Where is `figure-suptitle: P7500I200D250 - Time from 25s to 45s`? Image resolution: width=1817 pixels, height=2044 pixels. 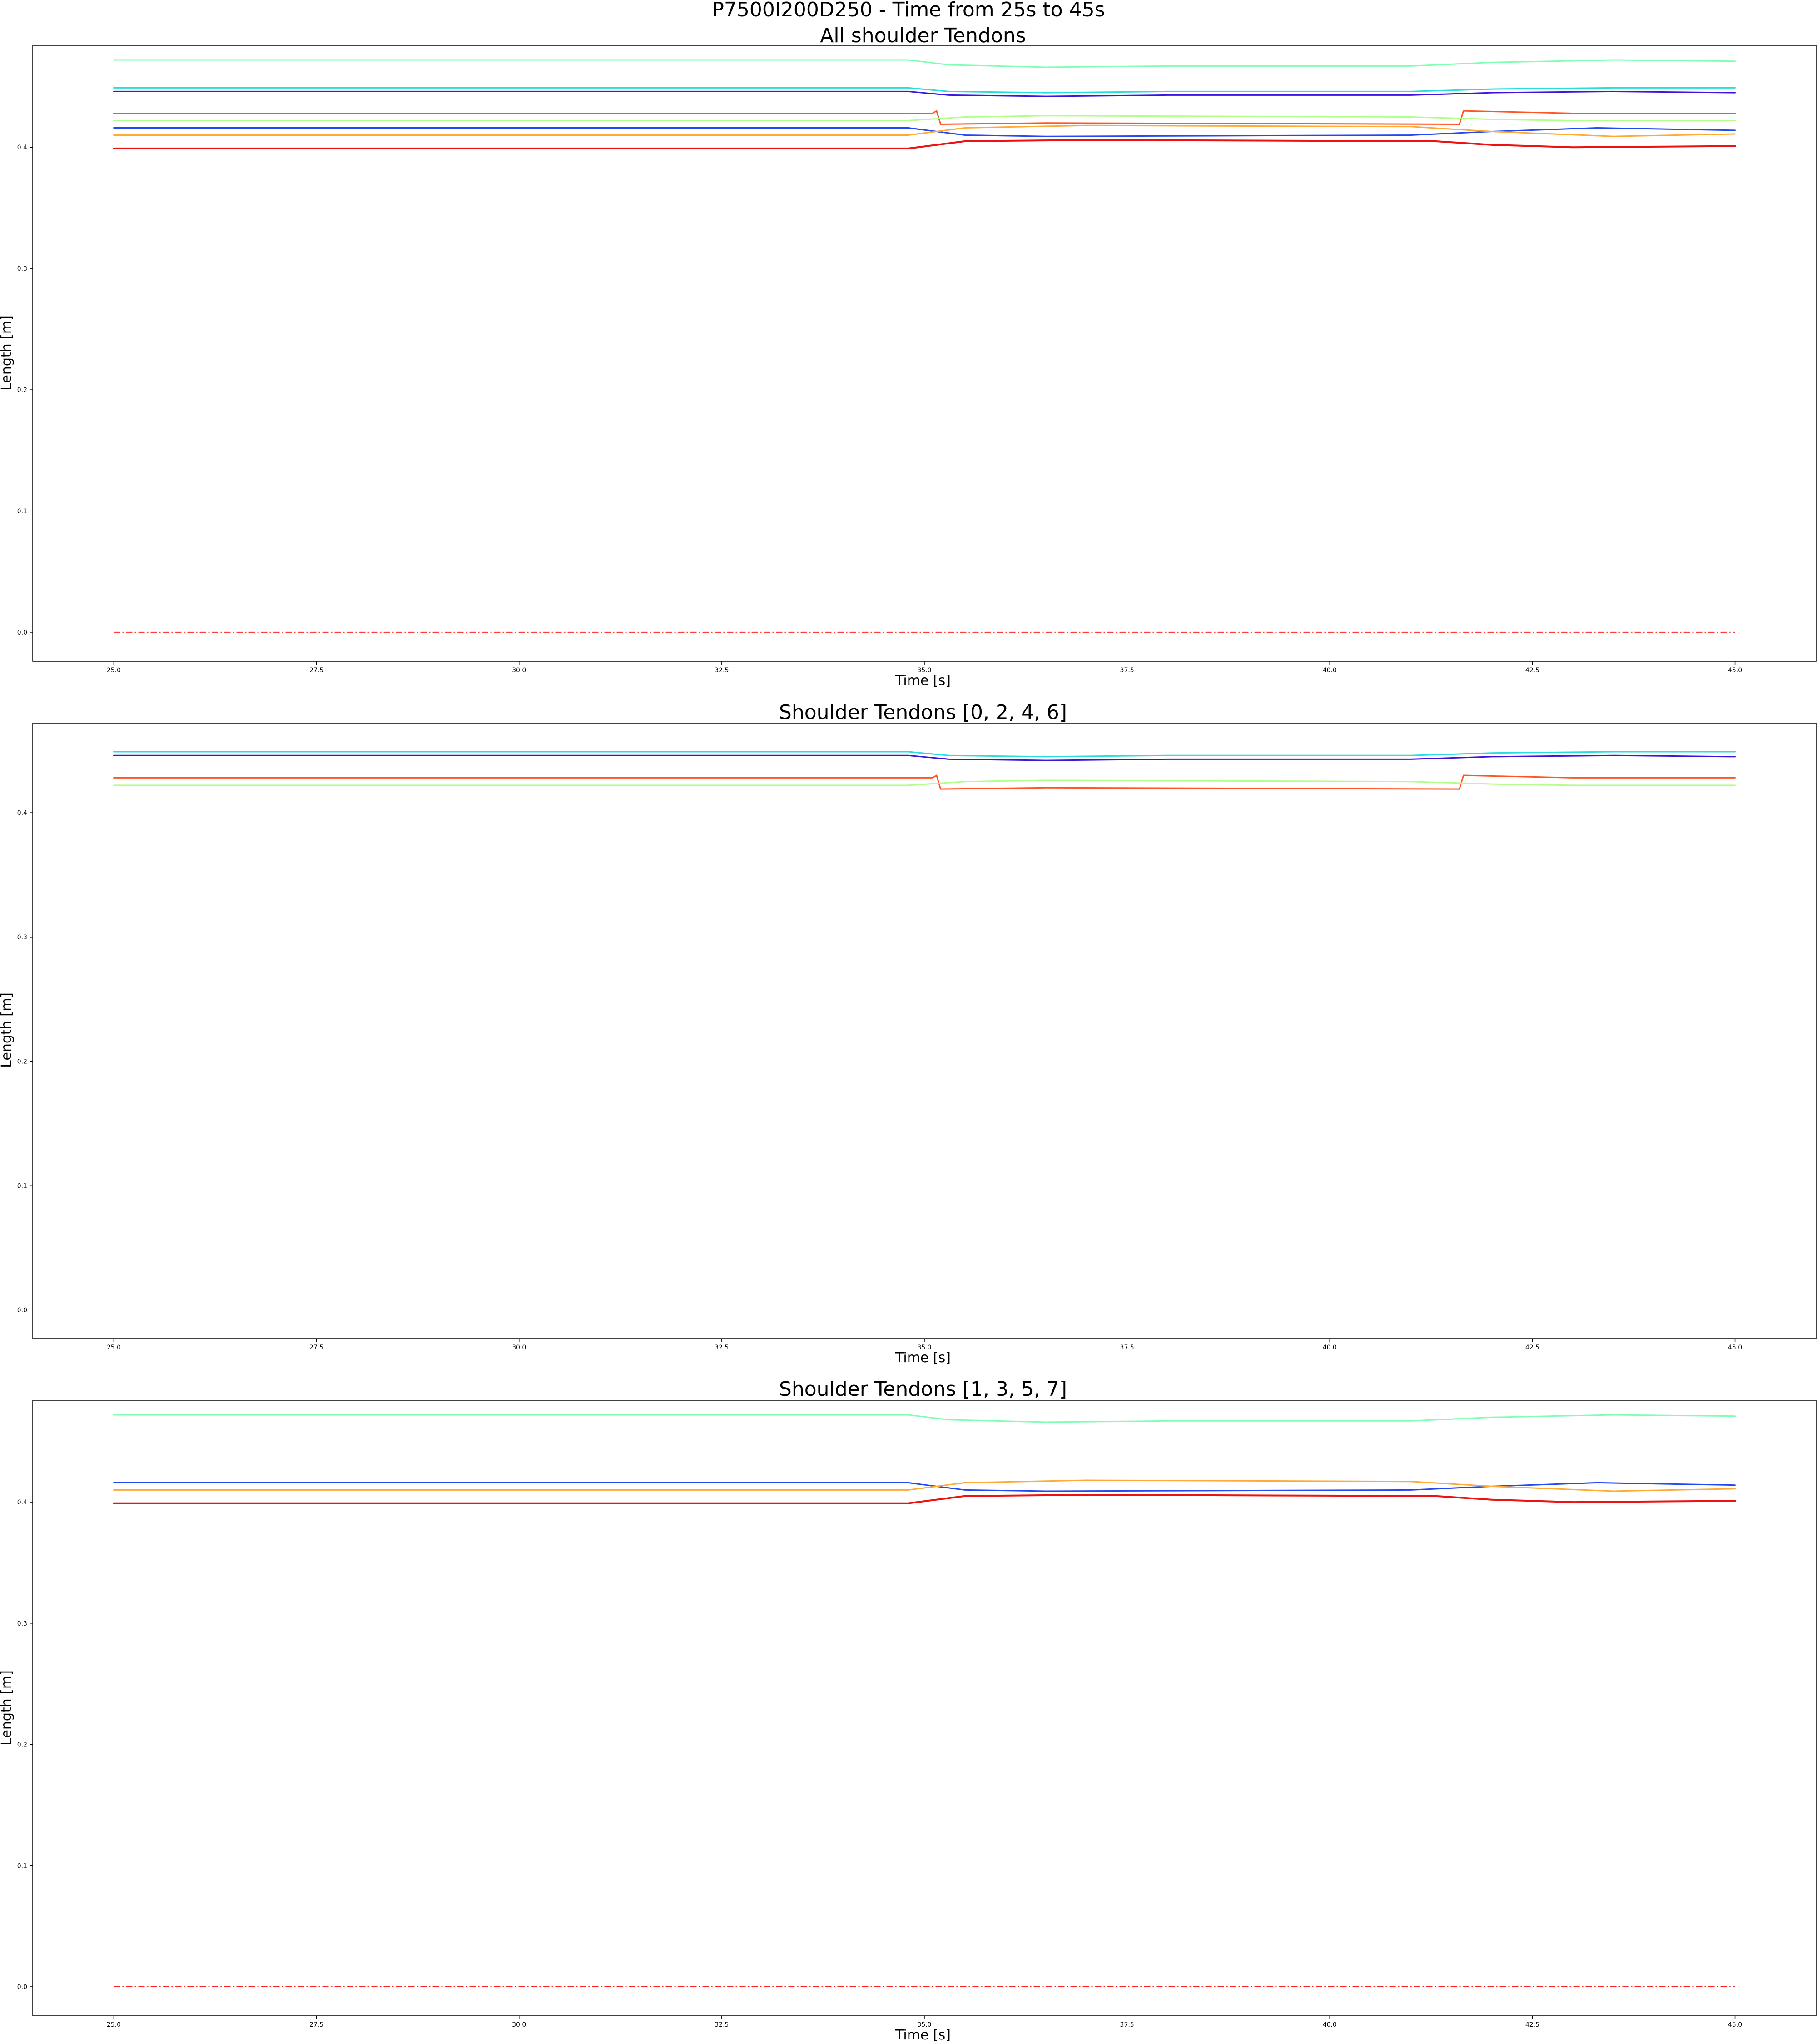
figure-suptitle: P7500I200D250 - Time from 25s to 45s is located at coordinates (908, 10).